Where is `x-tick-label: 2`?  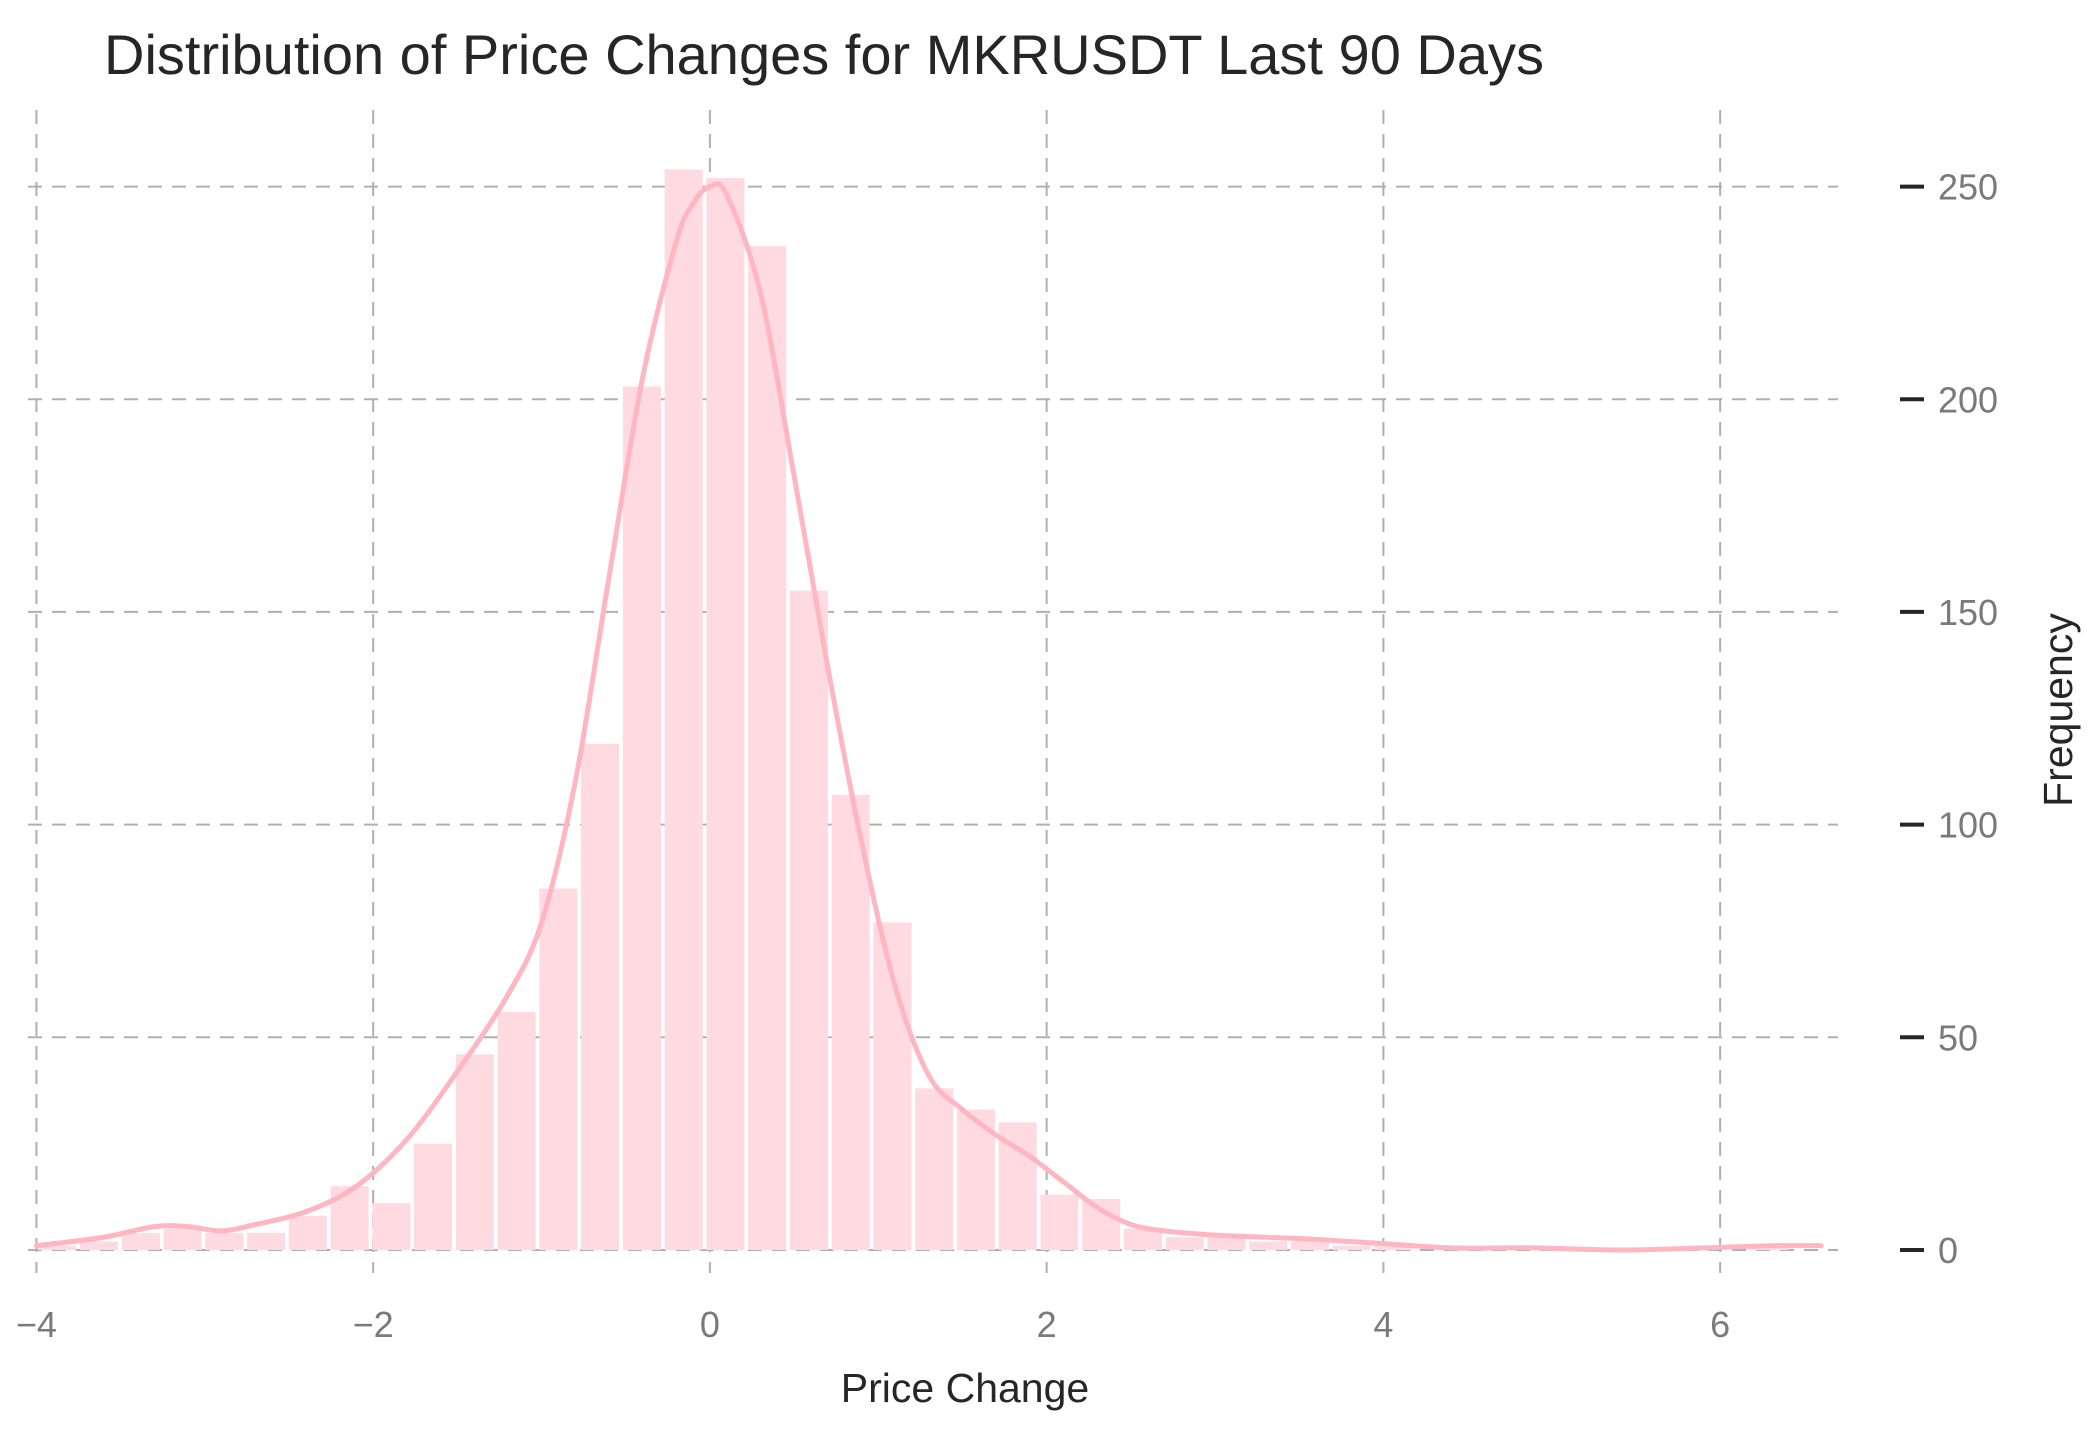 x-tick-label: 2 is located at coordinates (1047, 1324).